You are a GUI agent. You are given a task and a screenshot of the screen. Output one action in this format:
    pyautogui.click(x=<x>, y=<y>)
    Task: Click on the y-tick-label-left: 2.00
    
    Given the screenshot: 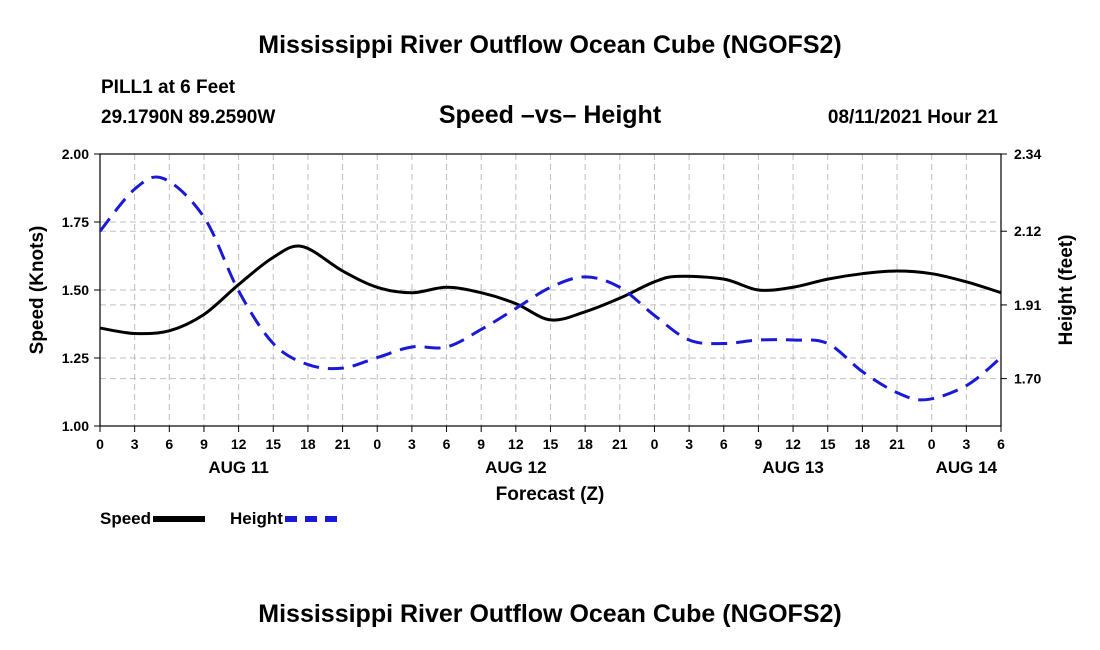 What is the action you would take?
    pyautogui.click(x=75, y=154)
    